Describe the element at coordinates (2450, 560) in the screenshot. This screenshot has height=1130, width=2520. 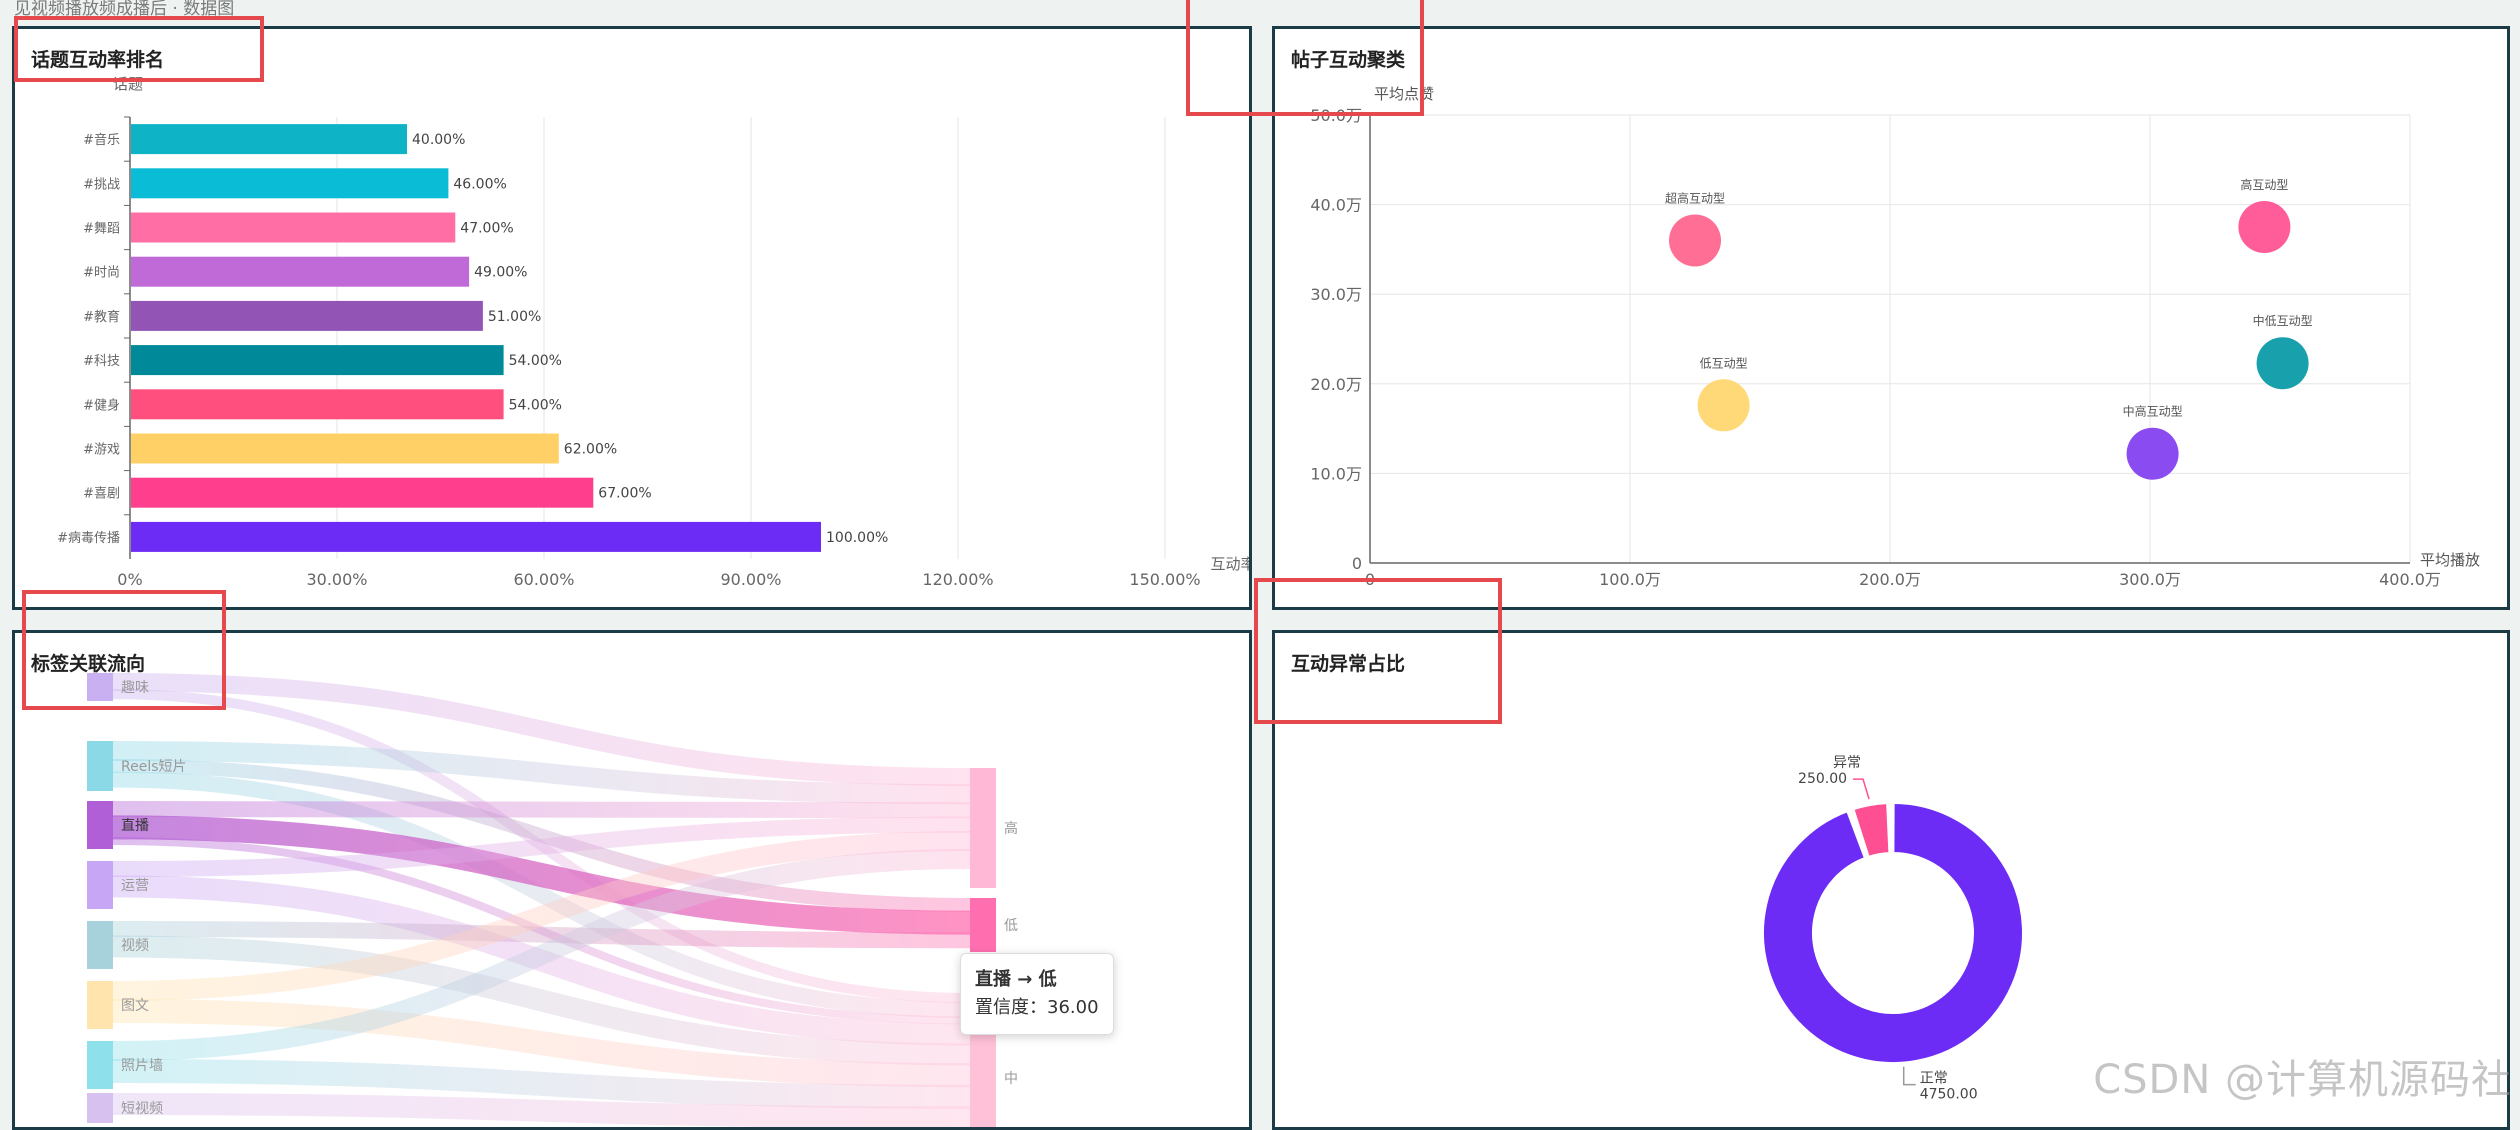
I see `x-axis-title: 平均播放` at that location.